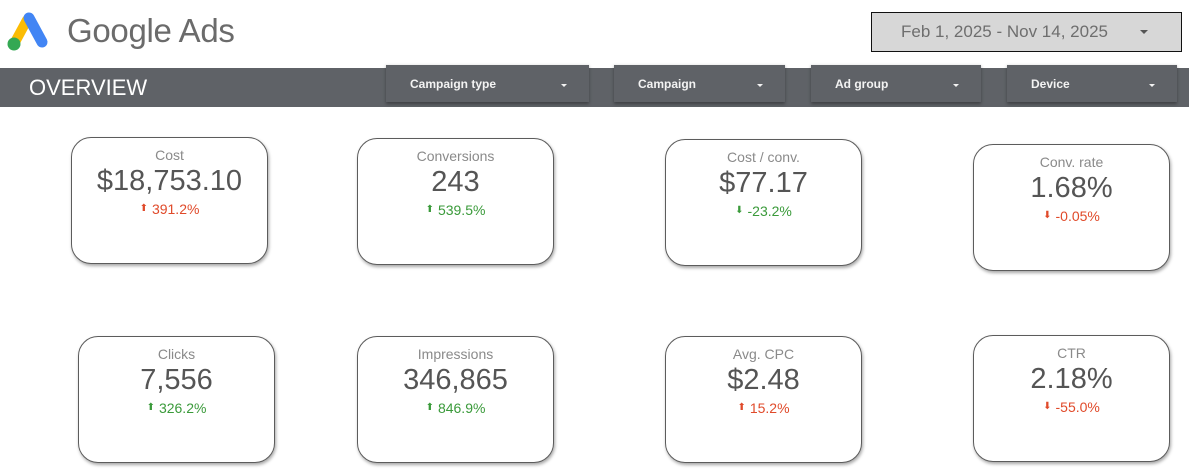 This screenshot has width=1189, height=470. I want to click on overview-bar: OVERVIEW, so click(594, 87).